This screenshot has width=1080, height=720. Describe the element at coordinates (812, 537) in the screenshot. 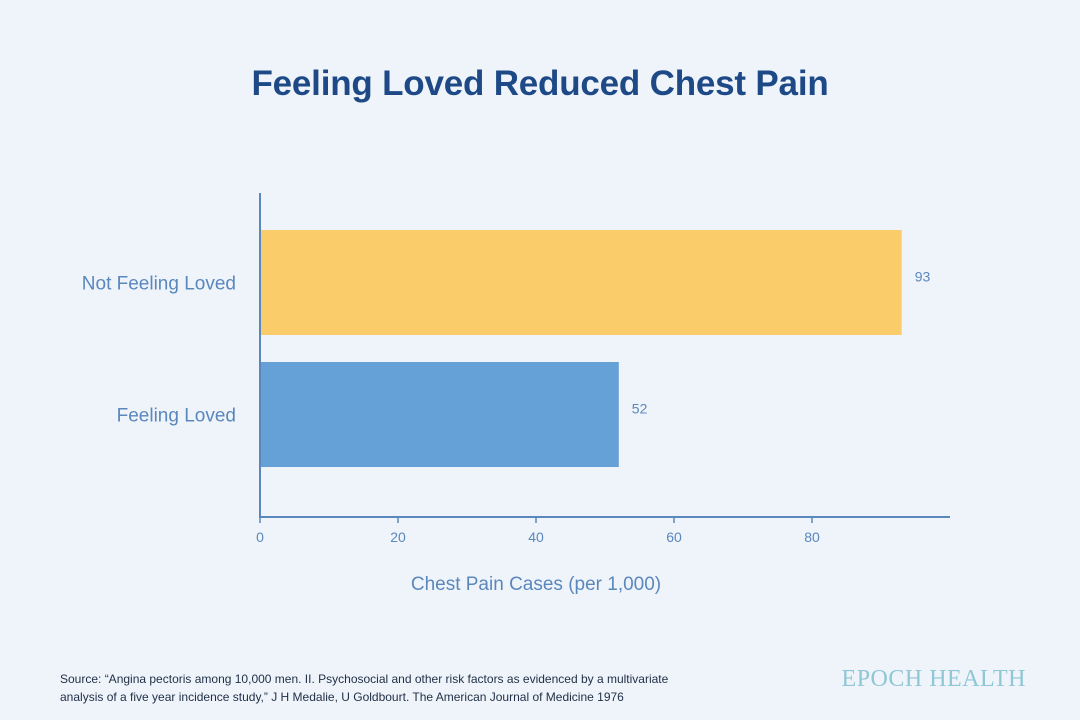

I see `x-tick-label: 80` at that location.